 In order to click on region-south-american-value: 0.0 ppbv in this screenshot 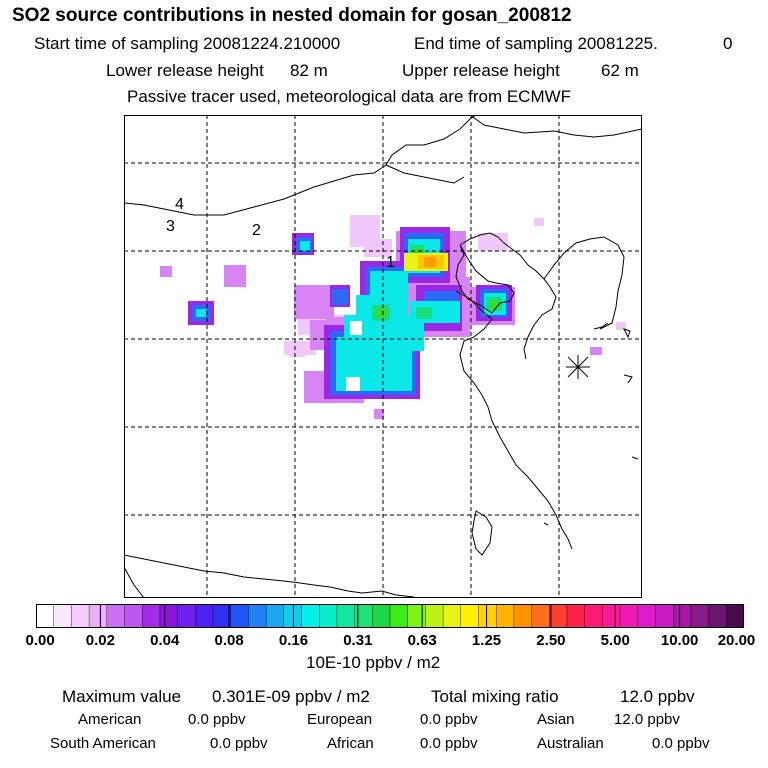, I will do `click(239, 743)`.